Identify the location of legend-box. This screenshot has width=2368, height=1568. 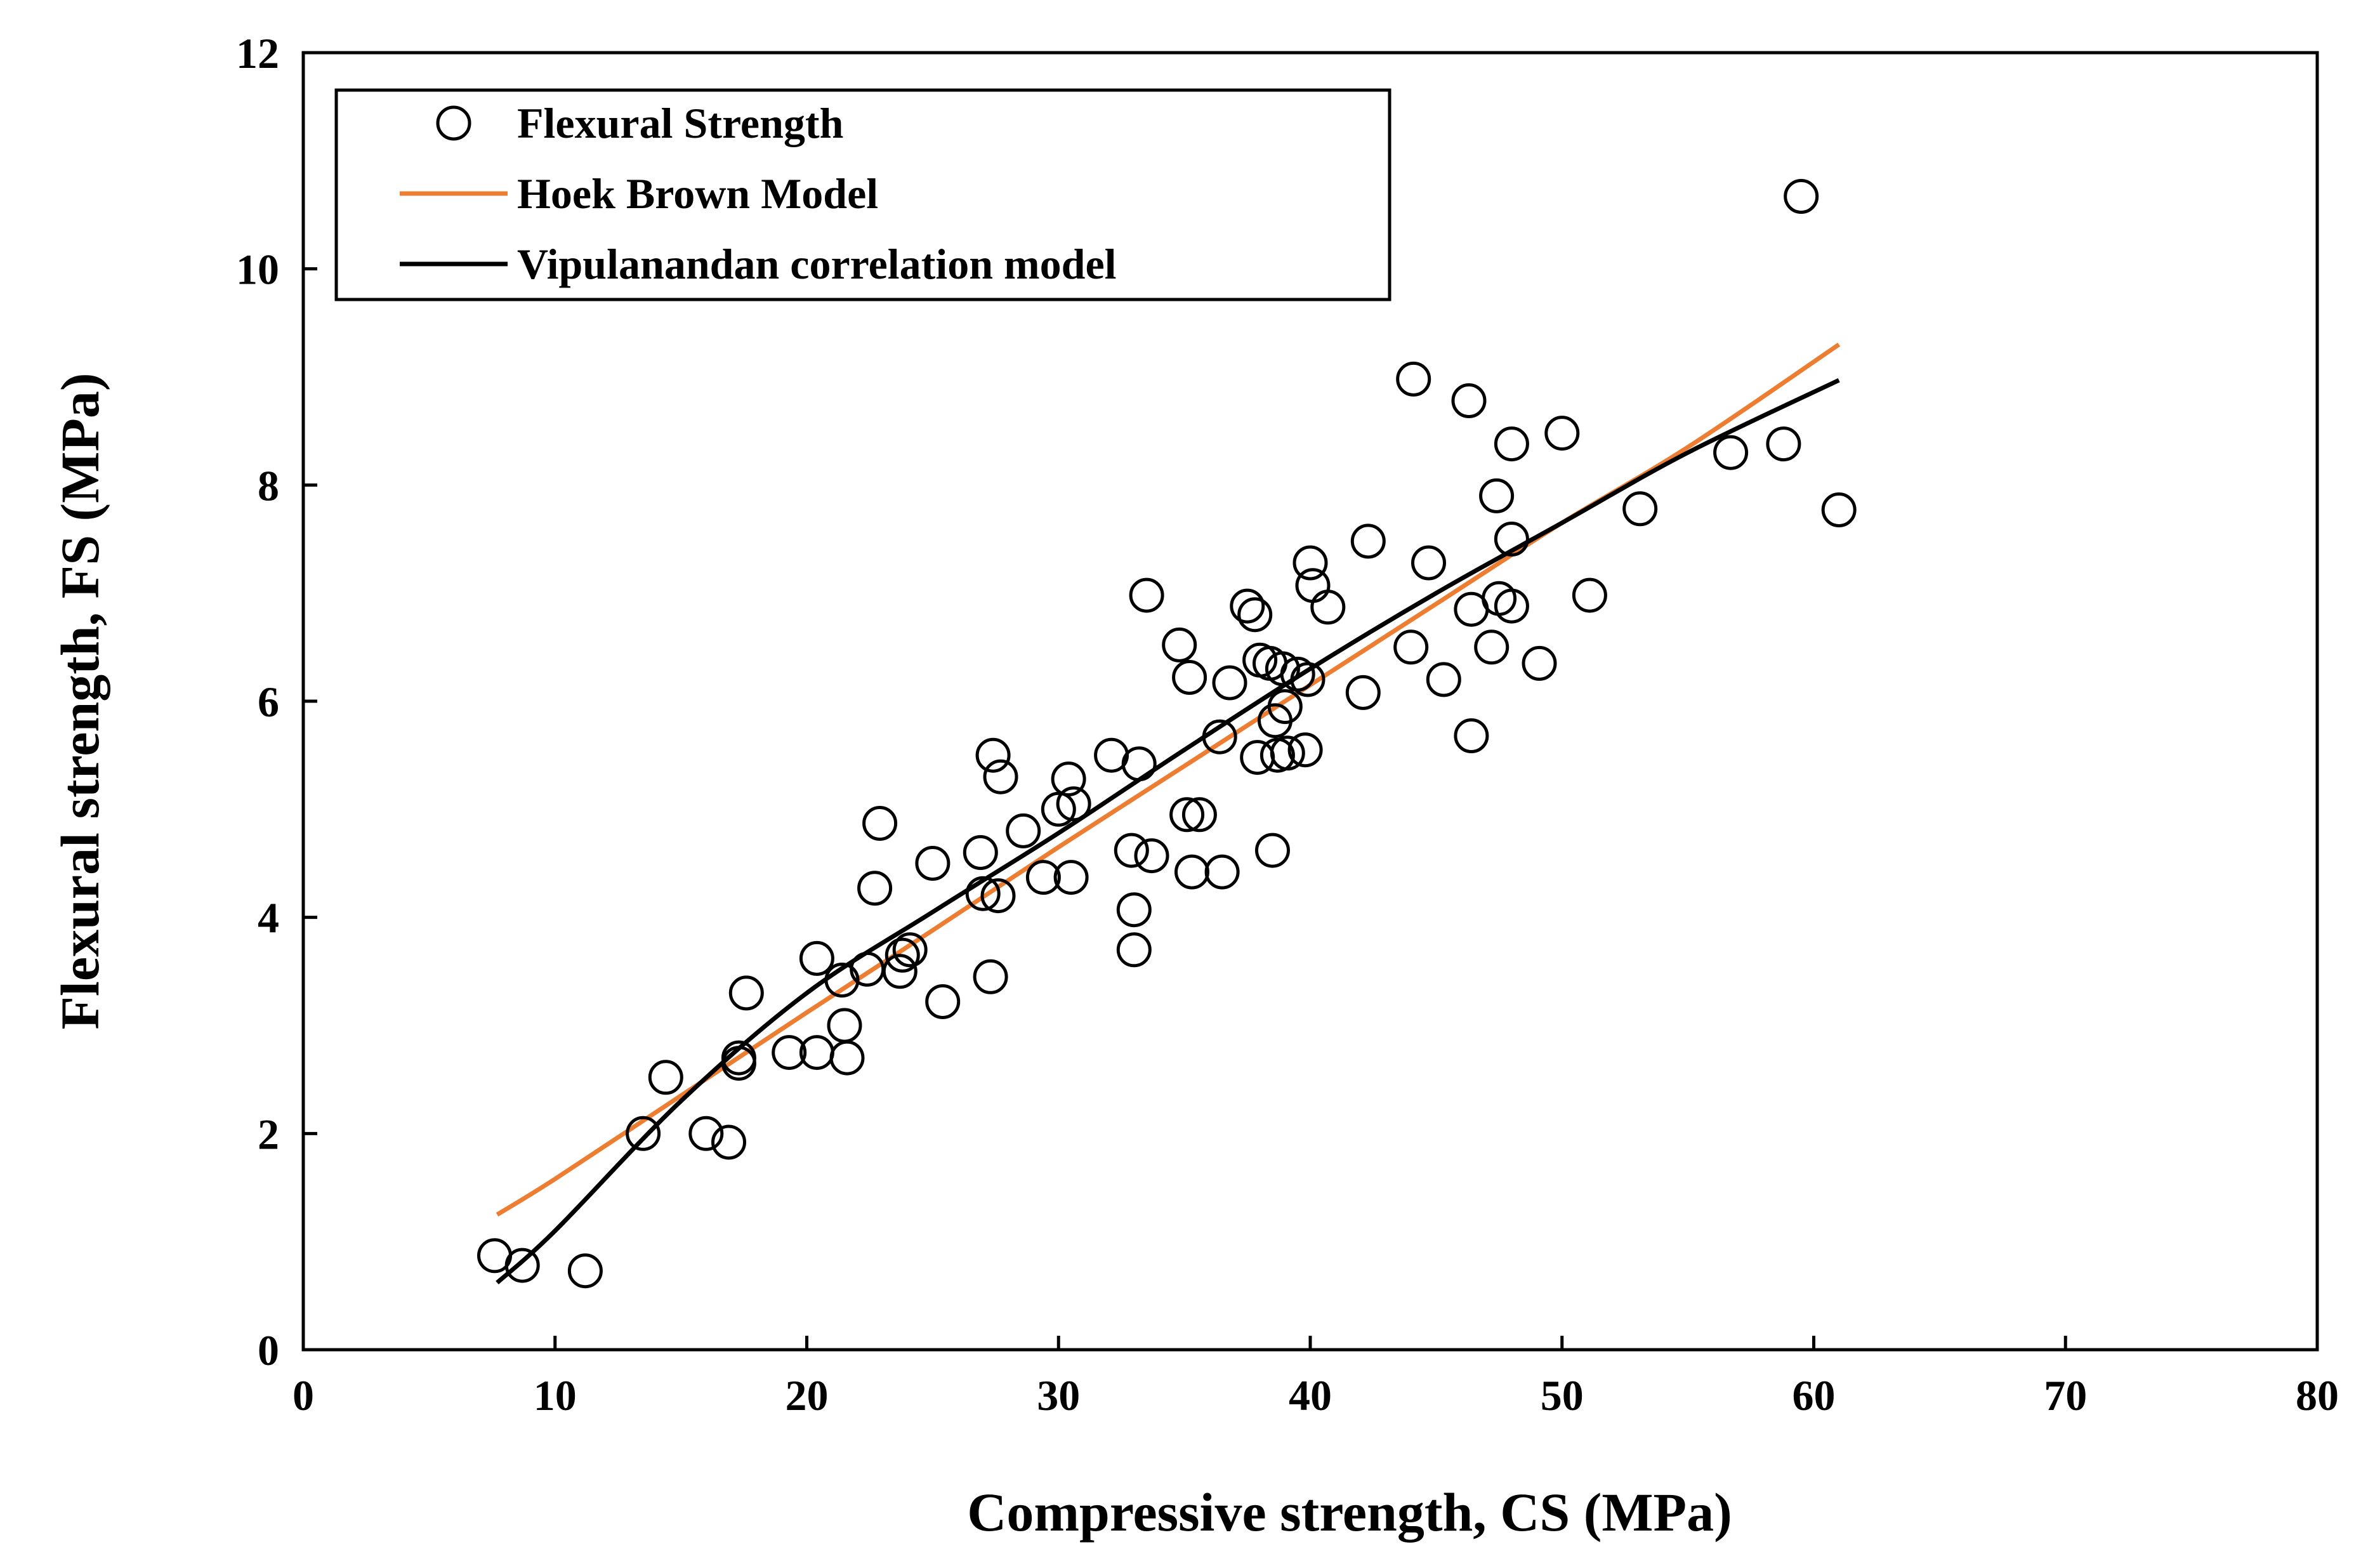
(862, 194).